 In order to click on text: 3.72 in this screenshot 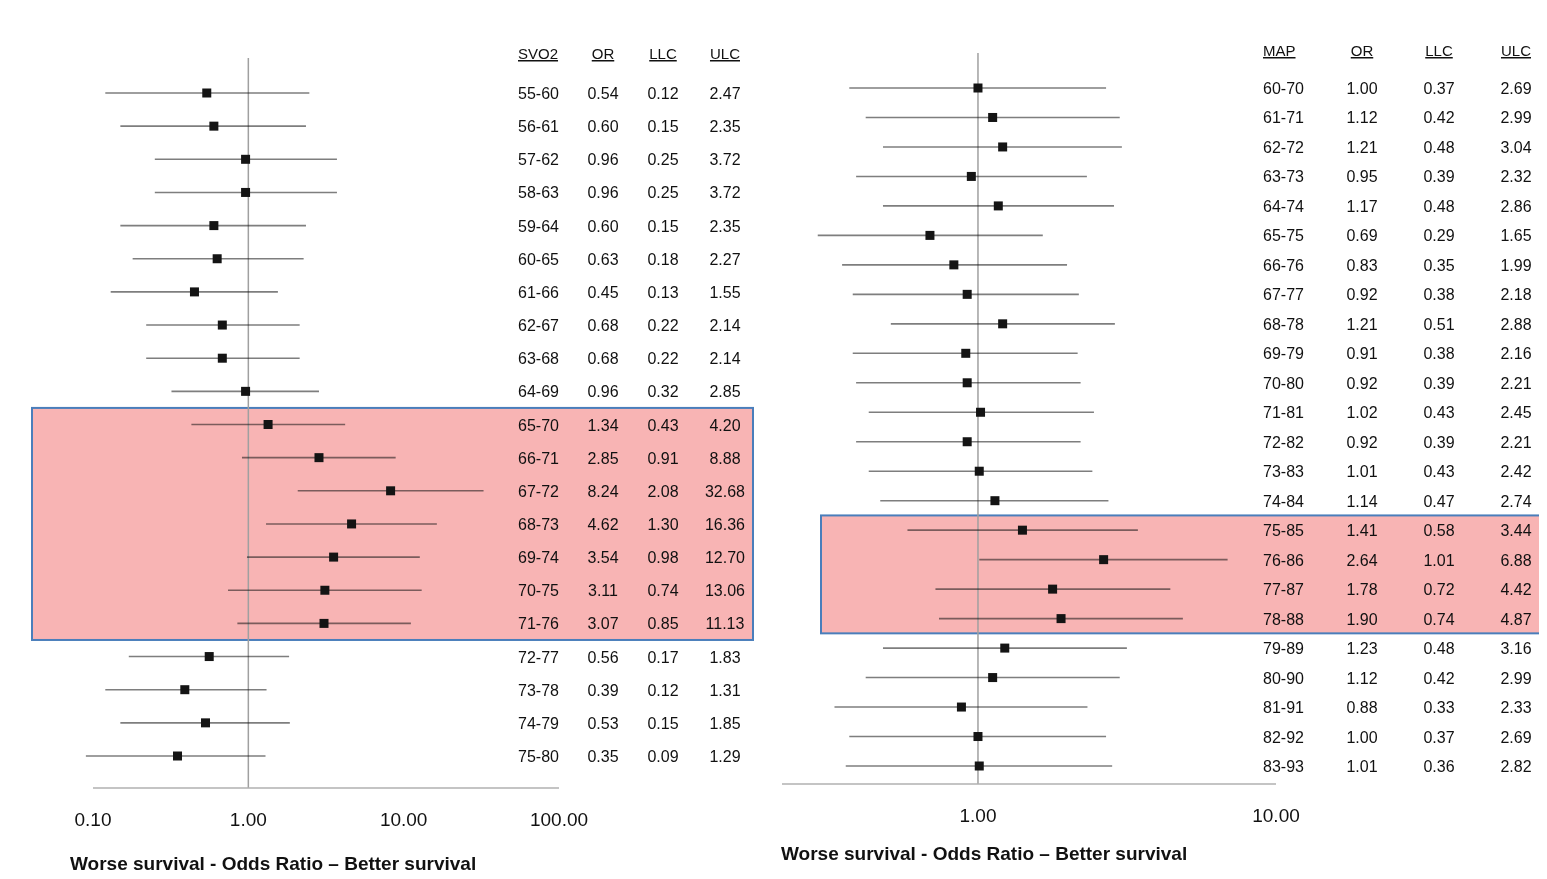, I will do `click(725, 193)`.